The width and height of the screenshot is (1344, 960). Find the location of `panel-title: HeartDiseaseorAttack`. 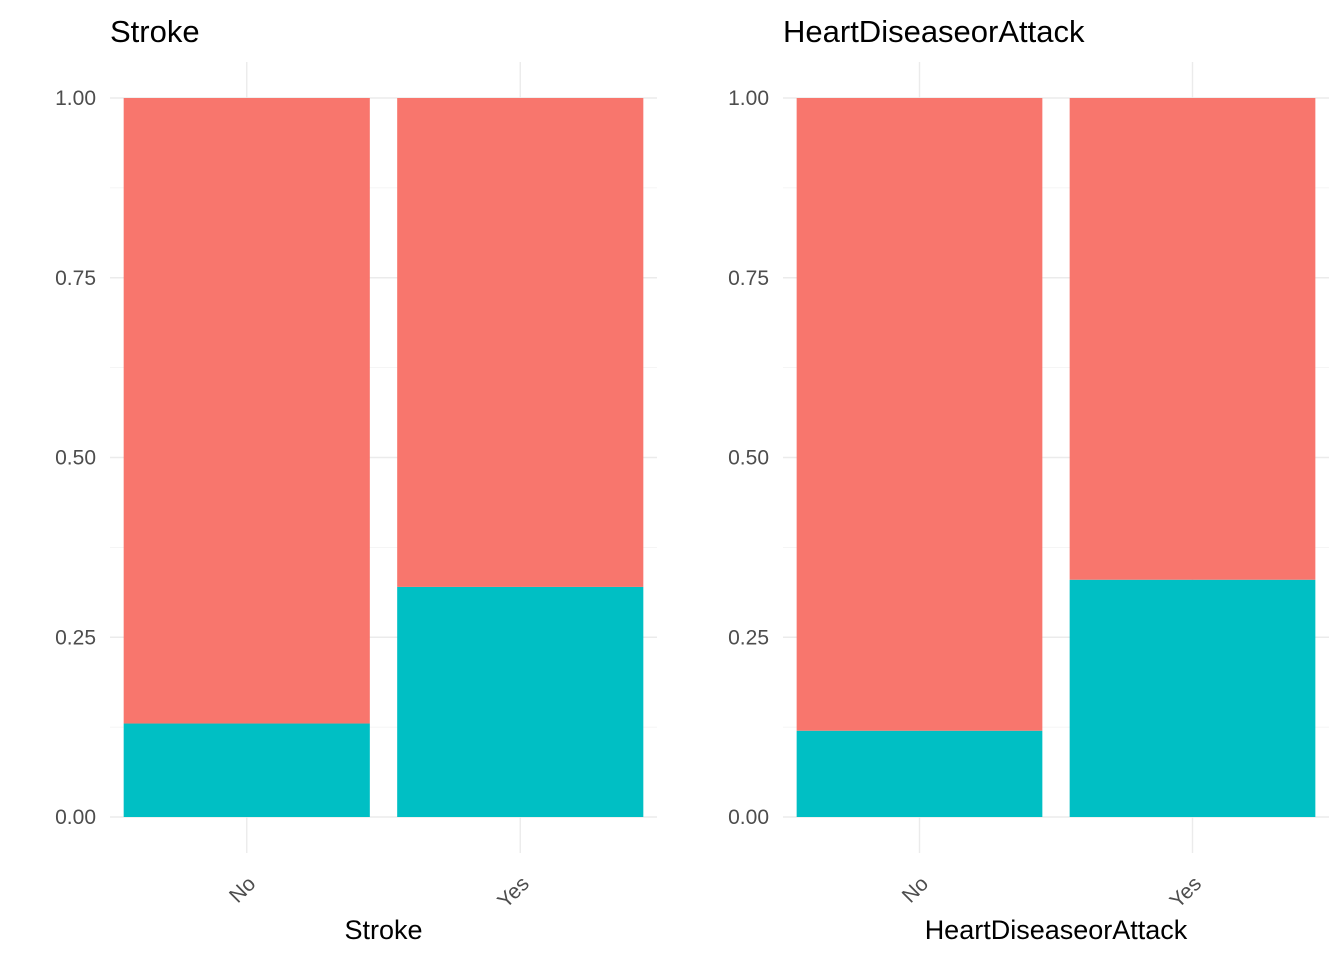

panel-title: HeartDiseaseorAttack is located at coordinates (934, 31).